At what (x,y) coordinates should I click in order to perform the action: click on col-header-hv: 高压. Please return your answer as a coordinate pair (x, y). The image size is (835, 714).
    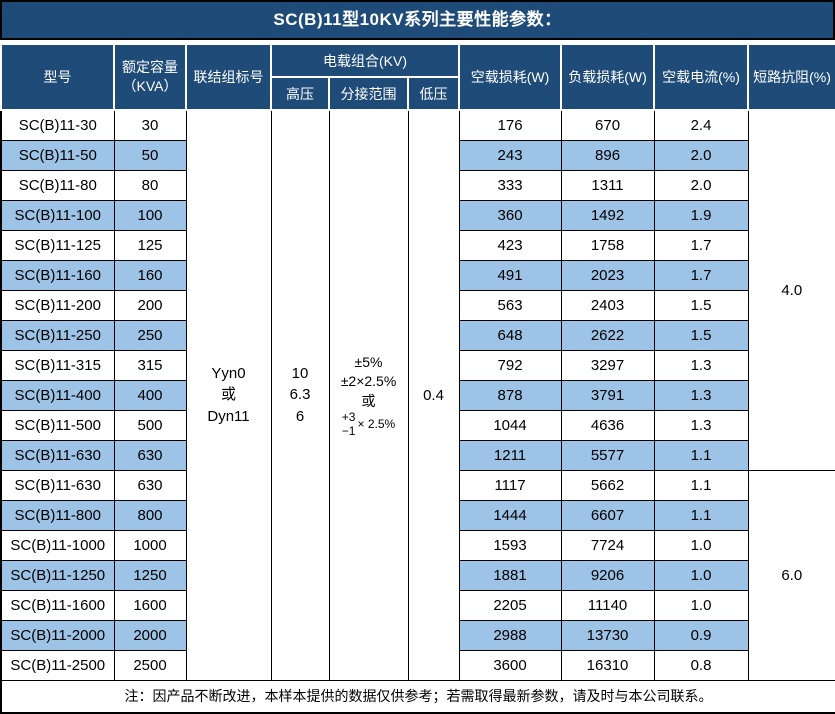
    Looking at the image, I should click on (300, 93).